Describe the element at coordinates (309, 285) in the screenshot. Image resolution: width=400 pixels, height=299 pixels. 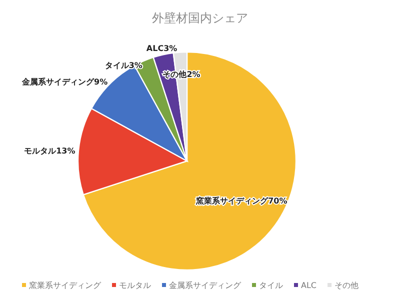
I see `legend-label: ALC` at that location.